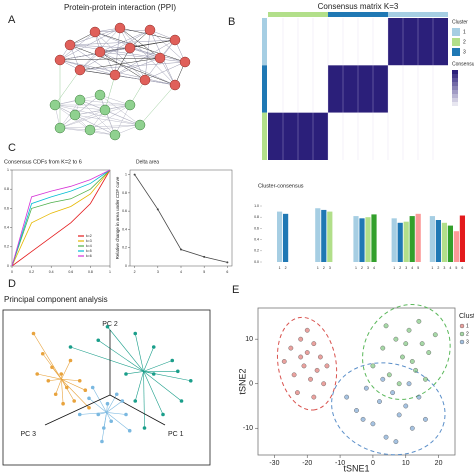 The height and width of the screenshot is (474, 474). Describe the element at coordinates (124, 193) in the screenshot. I see `y-tick-label: 0.8` at that location.